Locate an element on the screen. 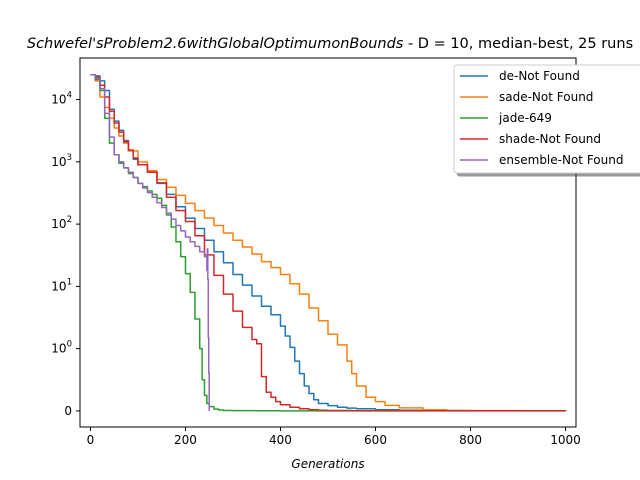 The image size is (640, 480). legend-label-de-not-found: de-Not Found is located at coordinates (539, 76).